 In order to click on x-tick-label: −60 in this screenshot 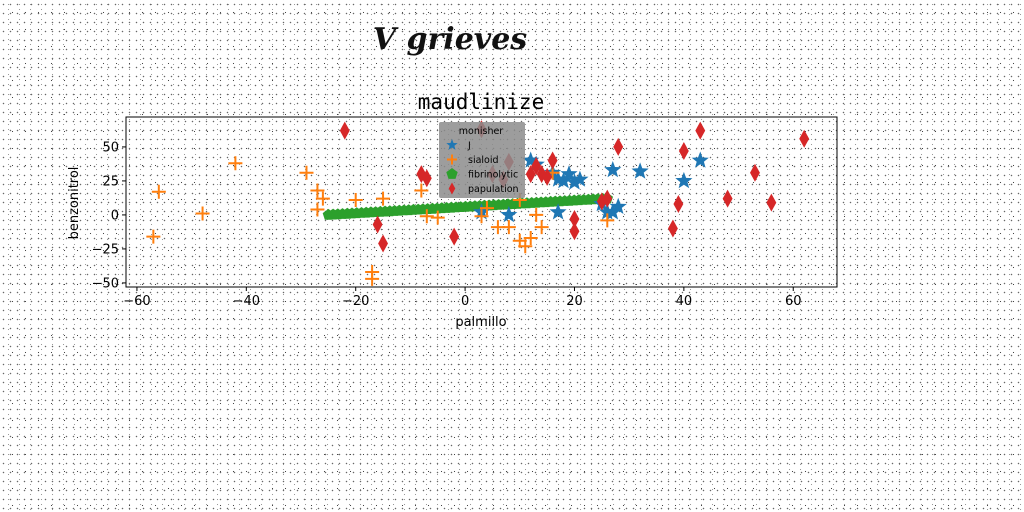, I will do `click(136, 301)`.